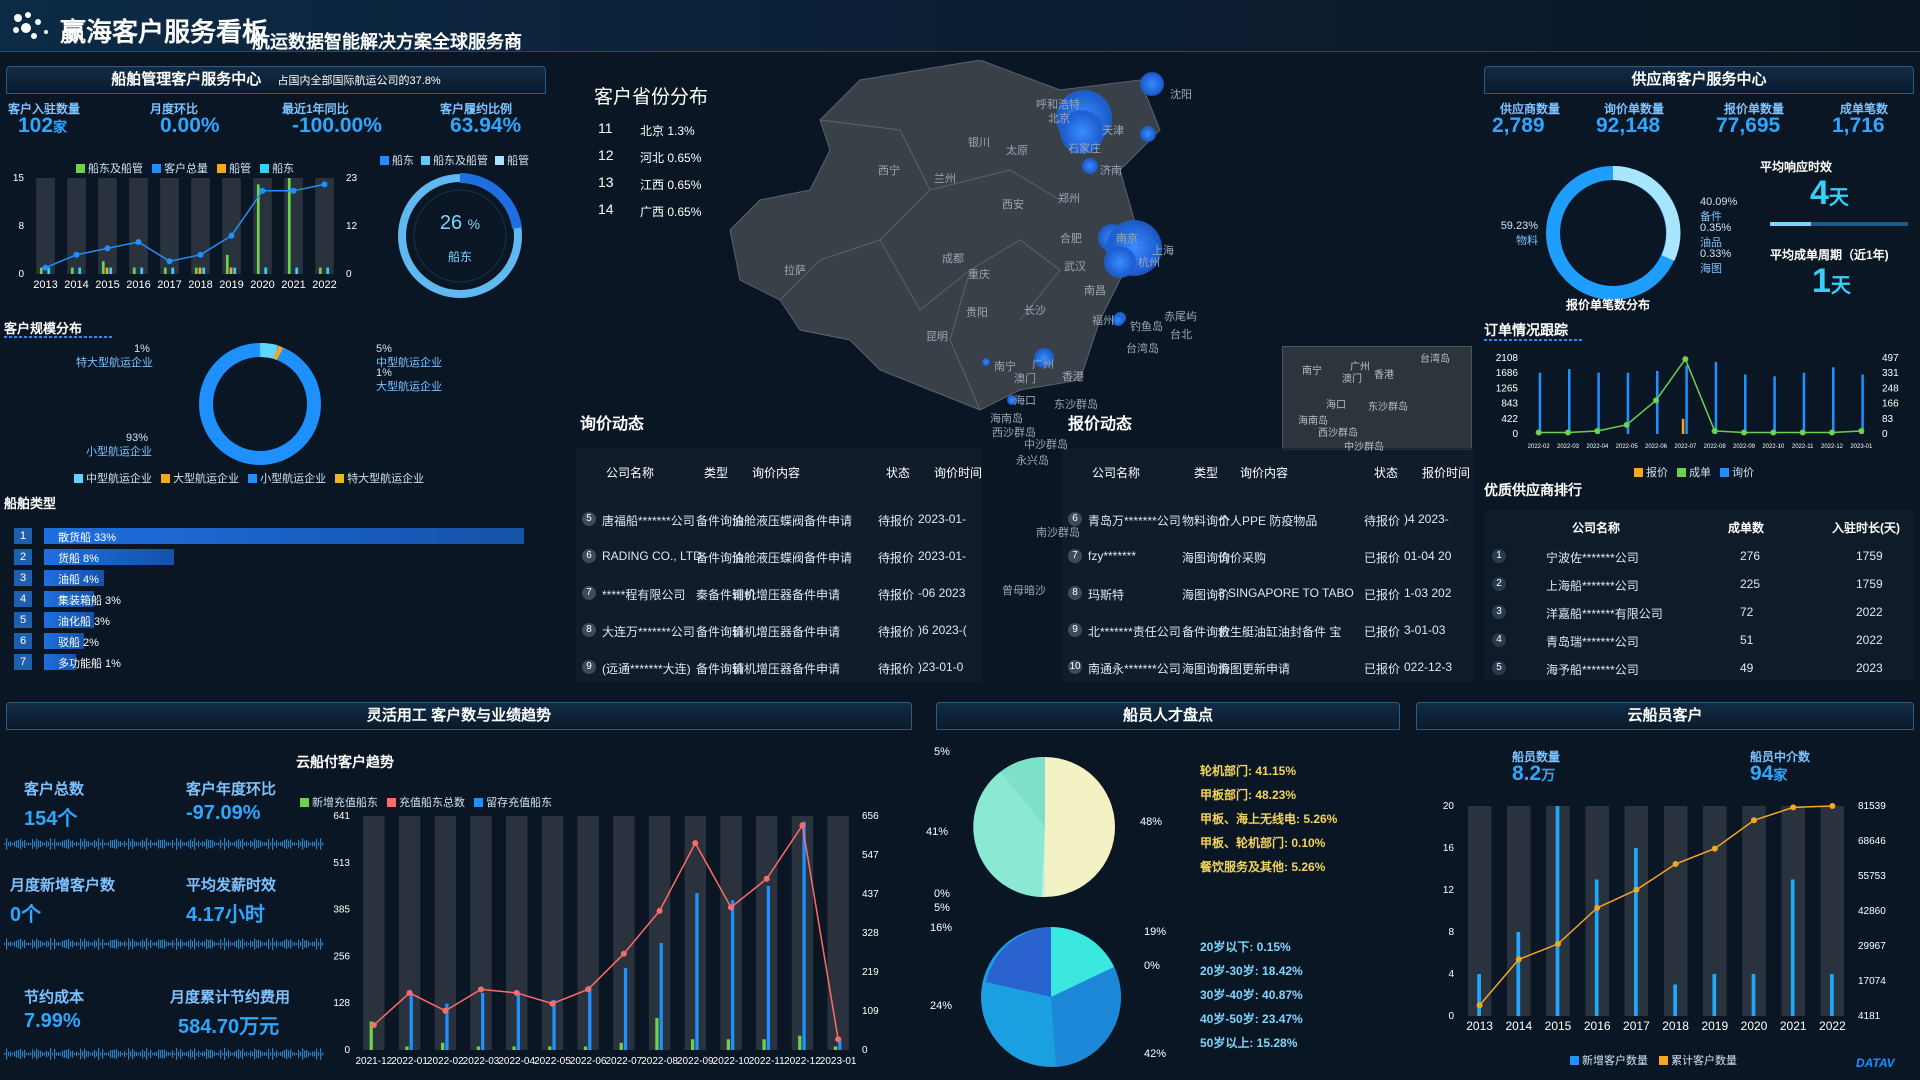 Image resolution: width=1920 pixels, height=1080 pixels. Describe the element at coordinates (941, 1006) in the screenshot. I see `pie-label: 24%` at that location.